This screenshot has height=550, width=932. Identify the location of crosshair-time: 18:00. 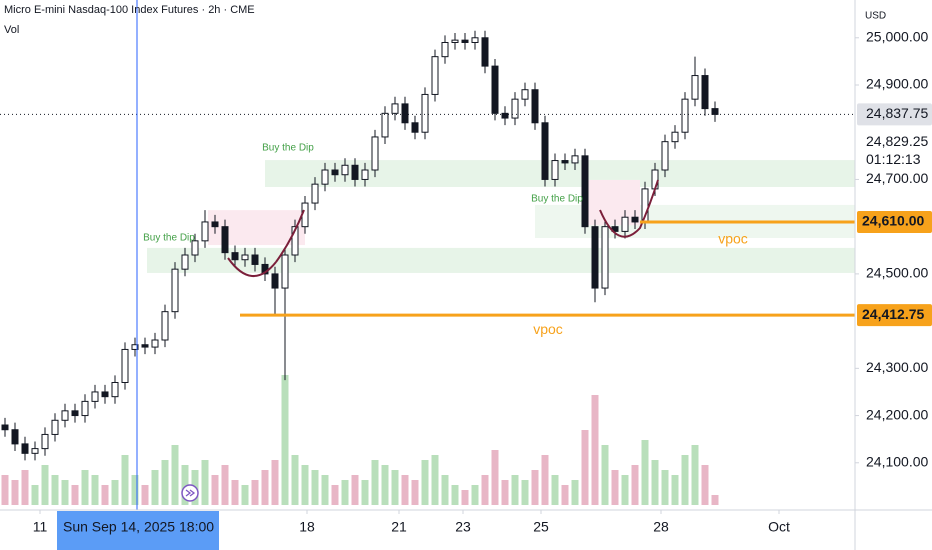
(196, 527).